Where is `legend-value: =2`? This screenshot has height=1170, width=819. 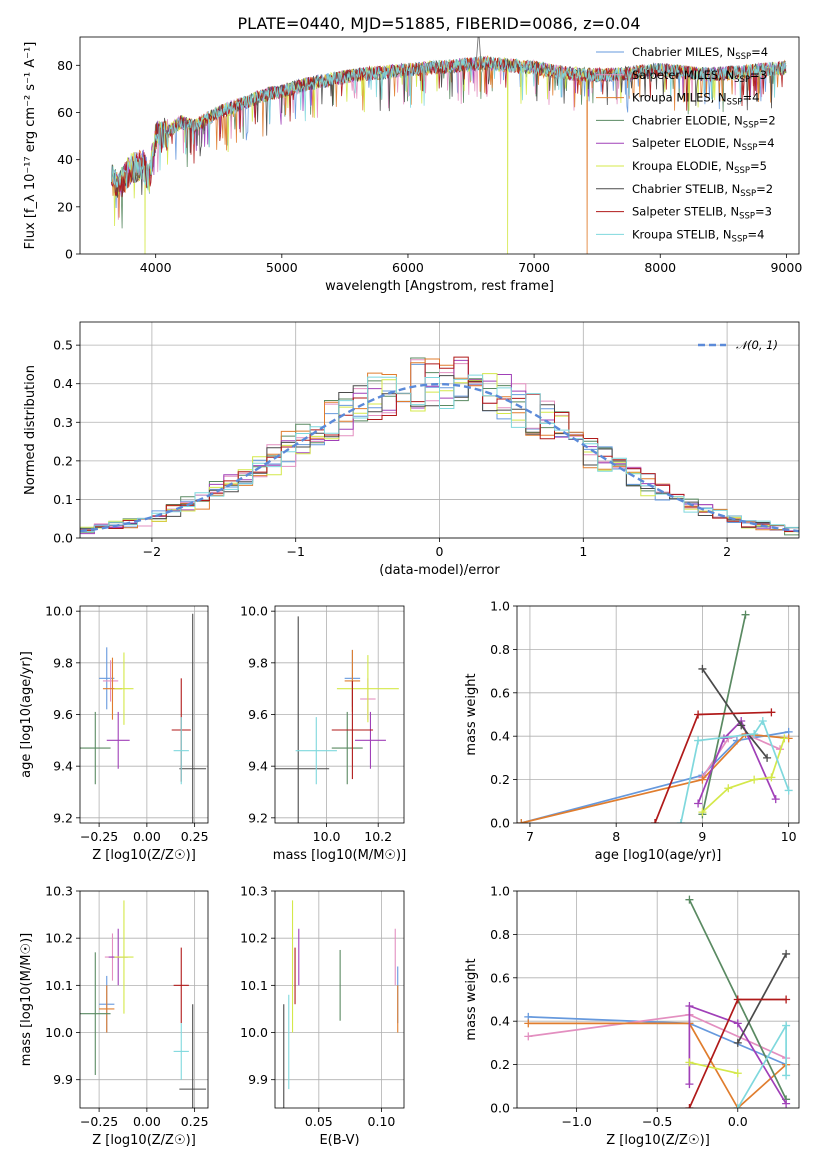
legend-value: =2 is located at coordinates (767, 120).